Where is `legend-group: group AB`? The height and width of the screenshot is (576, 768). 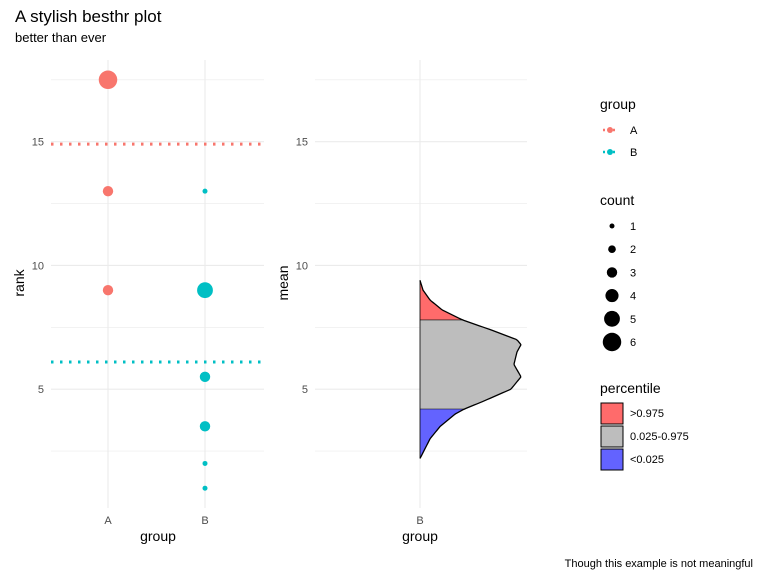 legend-group: group AB is located at coordinates (619, 127).